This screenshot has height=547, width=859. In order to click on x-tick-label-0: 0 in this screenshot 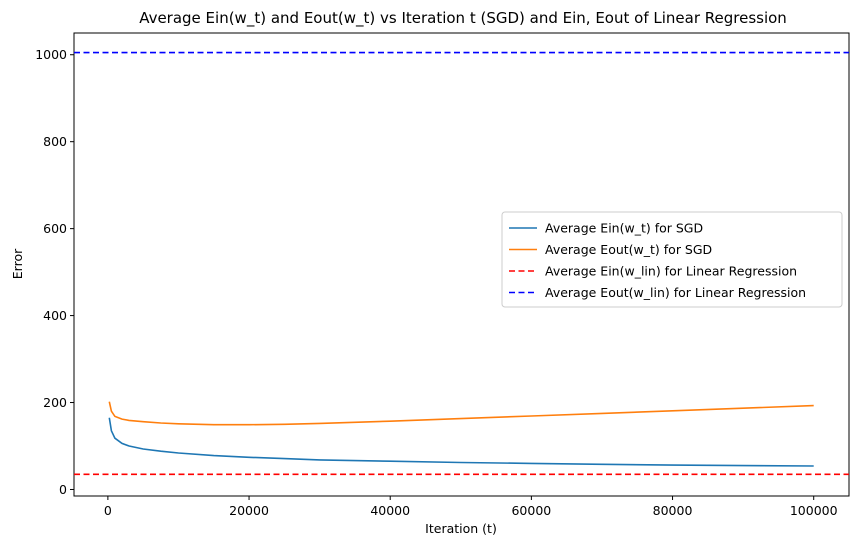, I will do `click(108, 510)`.